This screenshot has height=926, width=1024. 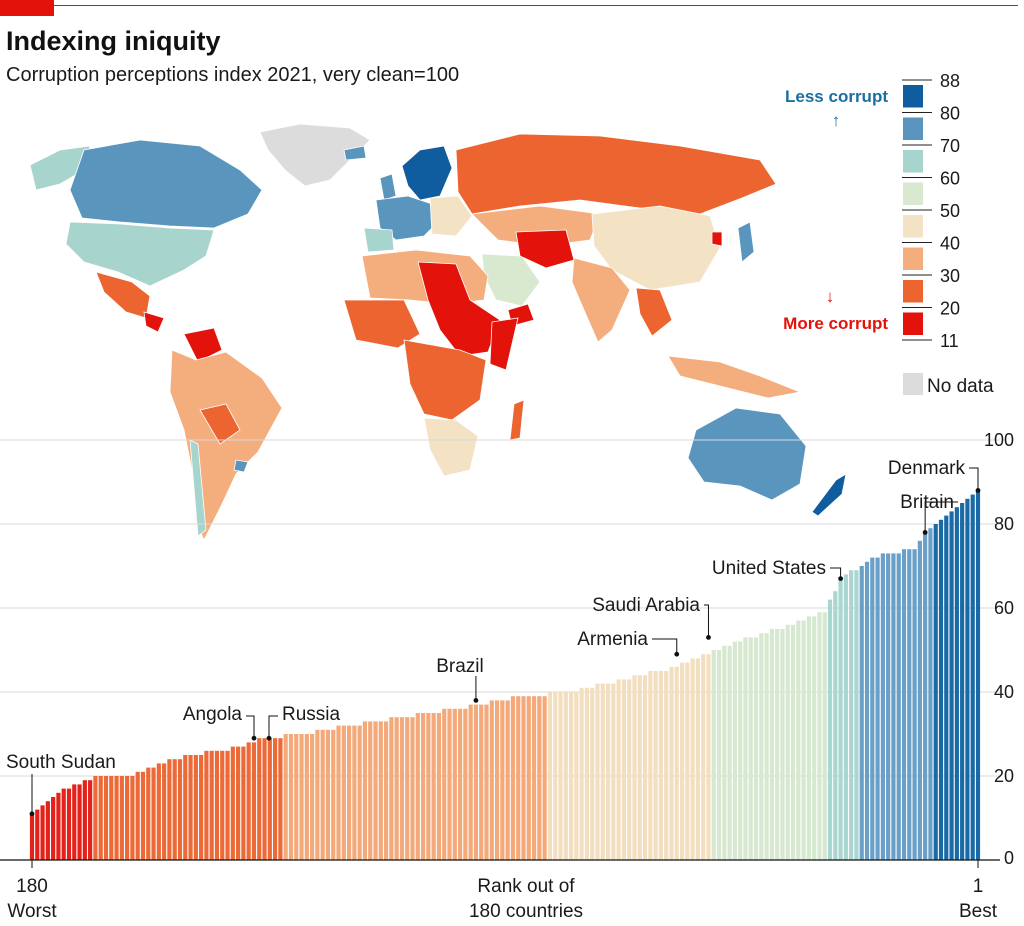 I want to click on annotation-label: Brazil, so click(x=460, y=666).